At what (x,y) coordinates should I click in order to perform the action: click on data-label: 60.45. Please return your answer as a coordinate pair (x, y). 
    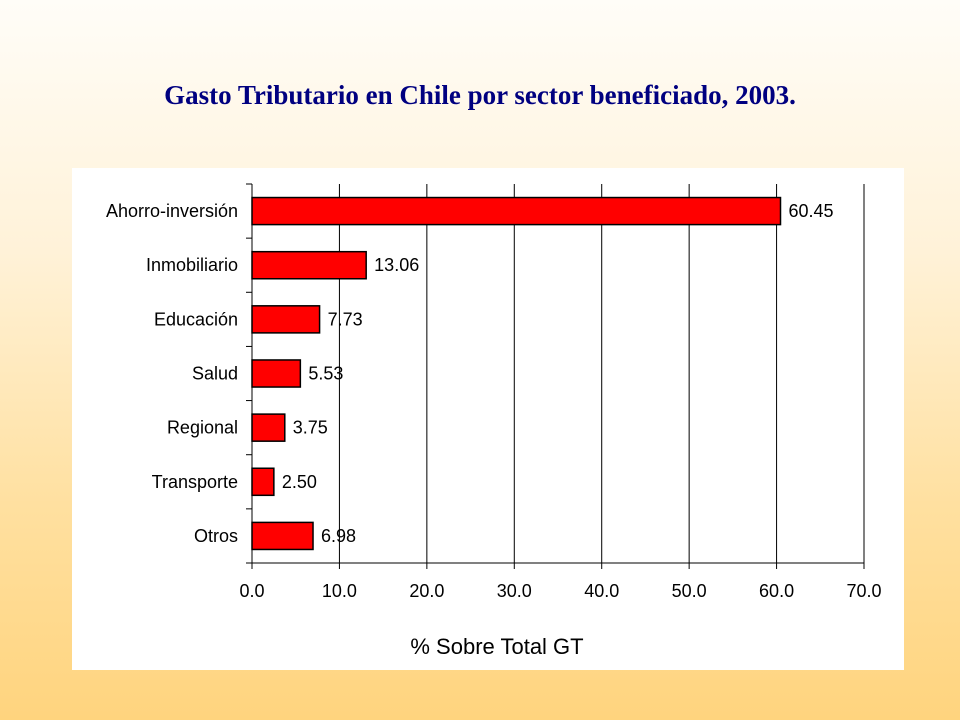
    Looking at the image, I should click on (811, 211).